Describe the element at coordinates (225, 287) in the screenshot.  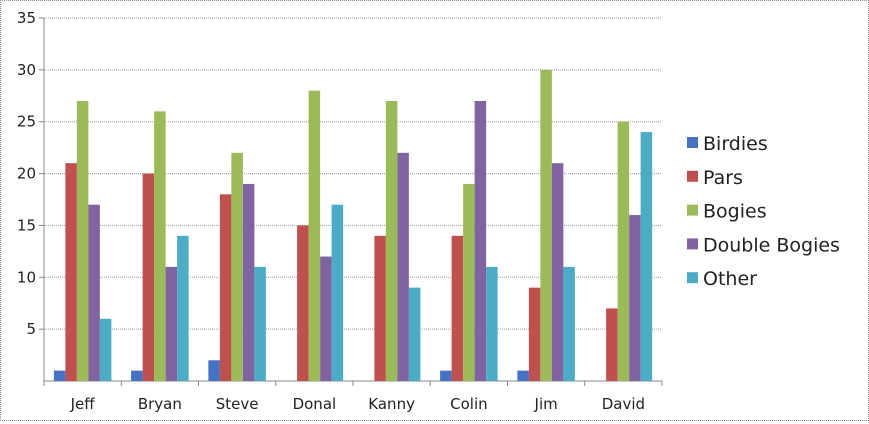
I see `bar-pars-steve` at that location.